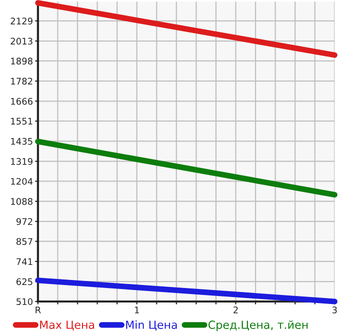  What do you see at coordinates (22, 181) in the screenshot?
I see `y-tick-label: 1204` at bounding box center [22, 181].